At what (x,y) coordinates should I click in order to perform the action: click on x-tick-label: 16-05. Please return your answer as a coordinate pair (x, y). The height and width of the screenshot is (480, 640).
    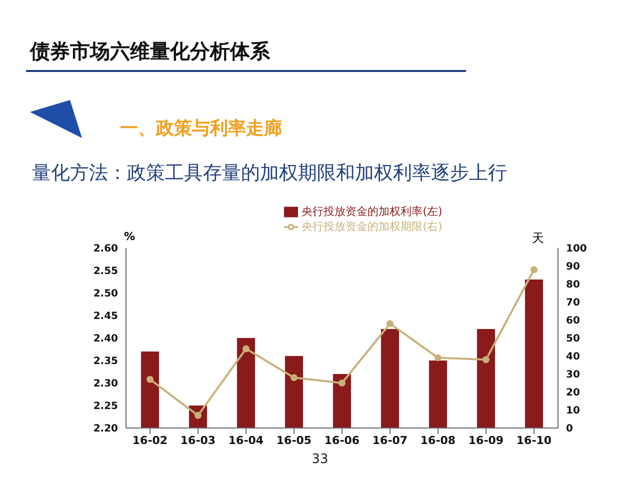
    Looking at the image, I should click on (294, 440).